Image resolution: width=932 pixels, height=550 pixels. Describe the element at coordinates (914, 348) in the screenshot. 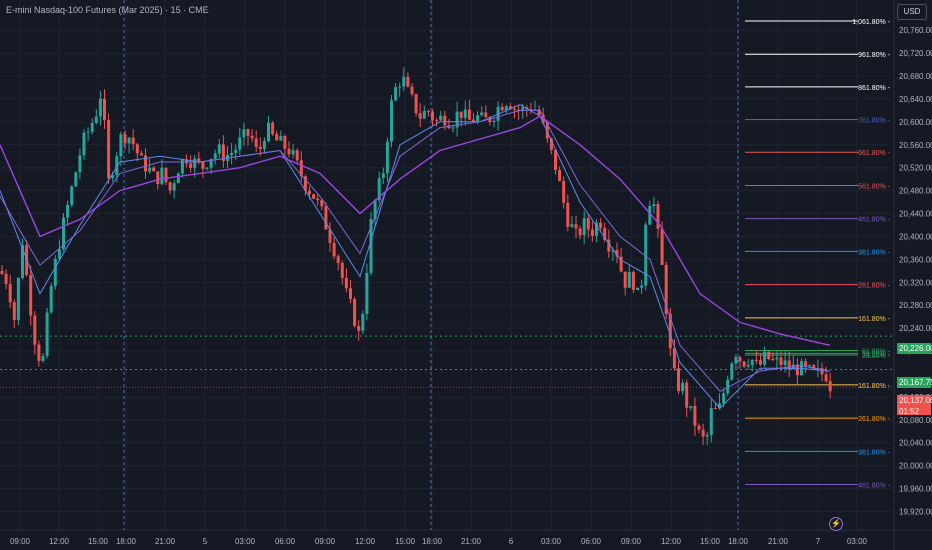

I see `price-tag-level-226: 20,226.00` at that location.